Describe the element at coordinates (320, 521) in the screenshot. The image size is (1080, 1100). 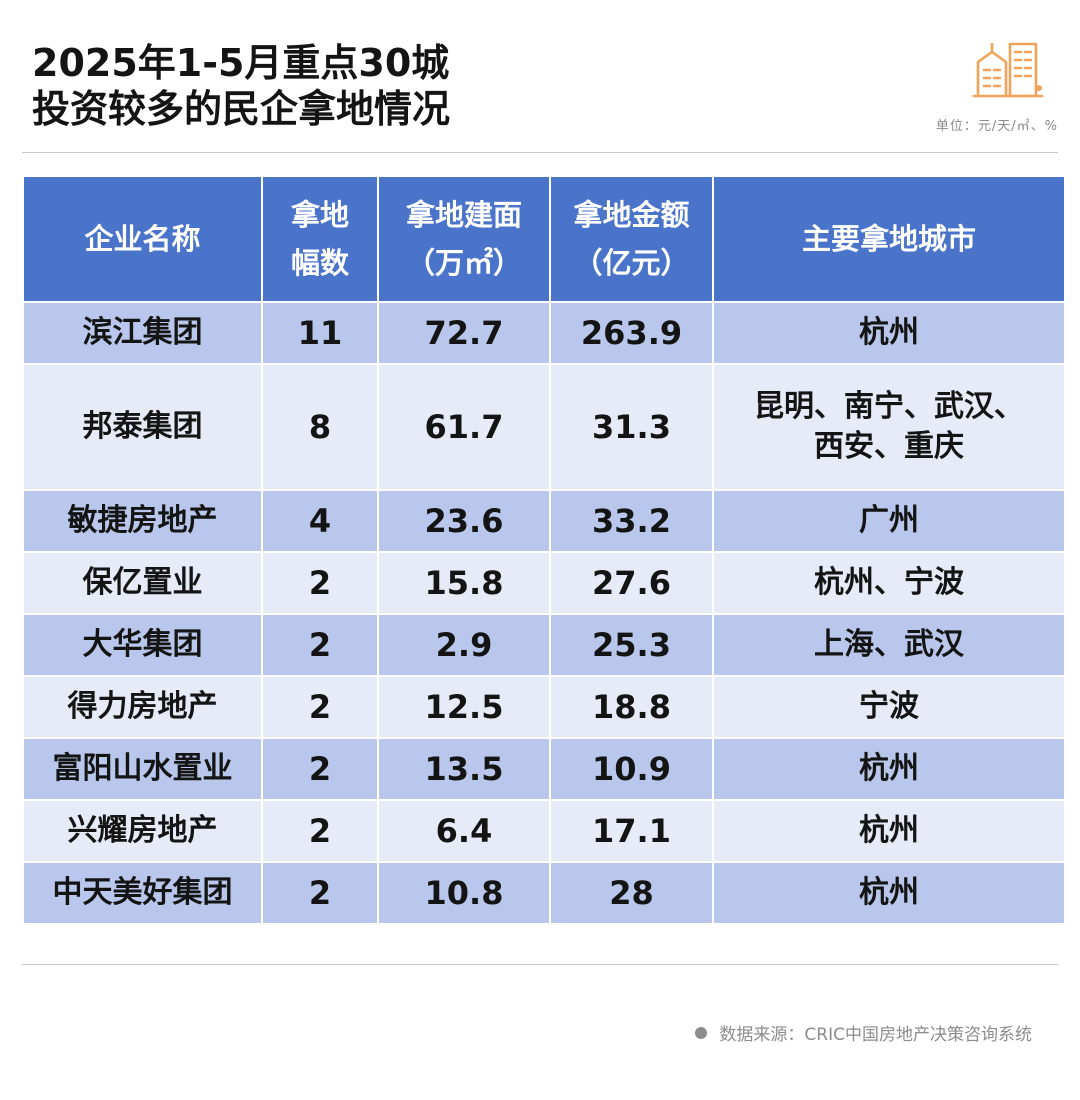
I see `count-cell: 4` at that location.